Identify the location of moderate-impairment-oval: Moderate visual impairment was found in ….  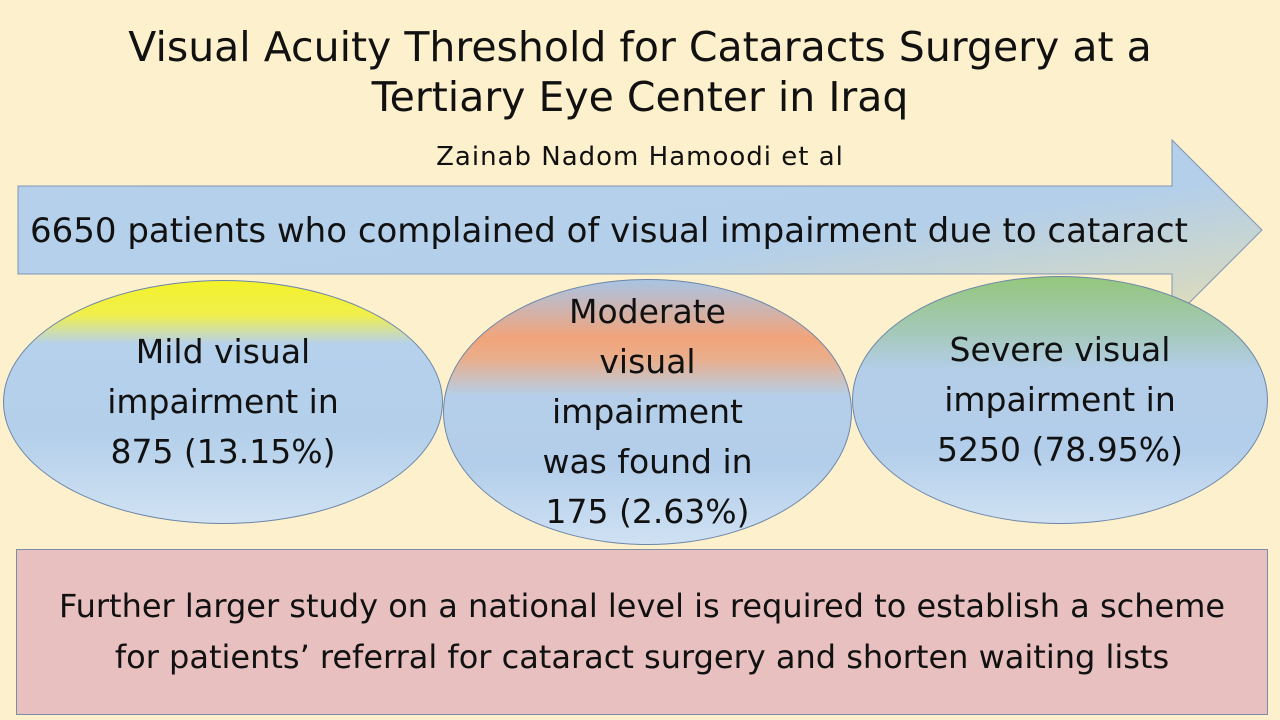
(647, 412).